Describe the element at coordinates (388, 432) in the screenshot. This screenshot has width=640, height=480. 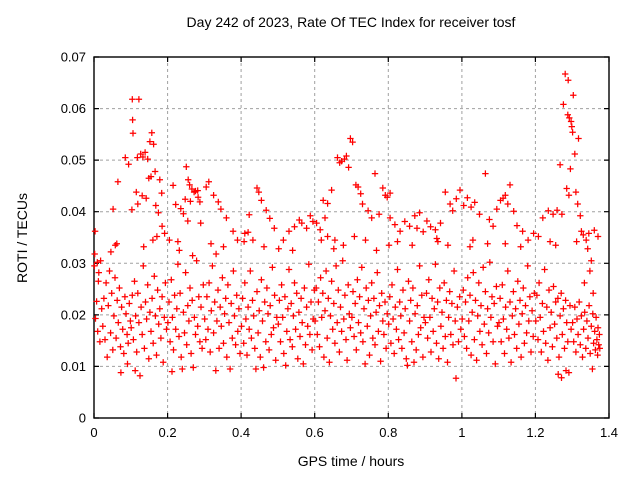
I see `x-tick-label: 0.8` at that location.